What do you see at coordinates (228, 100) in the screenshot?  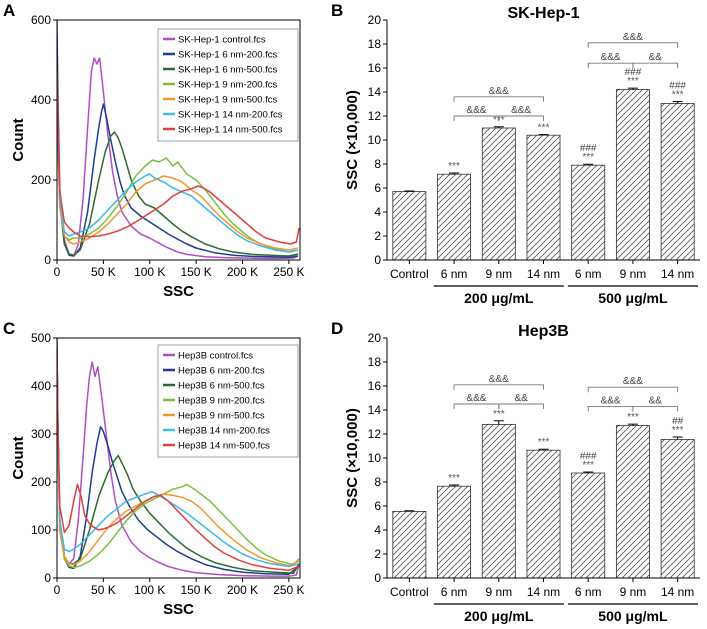 I see `legend-entry: SK-Hep-1 9 nm-500.fcs` at bounding box center [228, 100].